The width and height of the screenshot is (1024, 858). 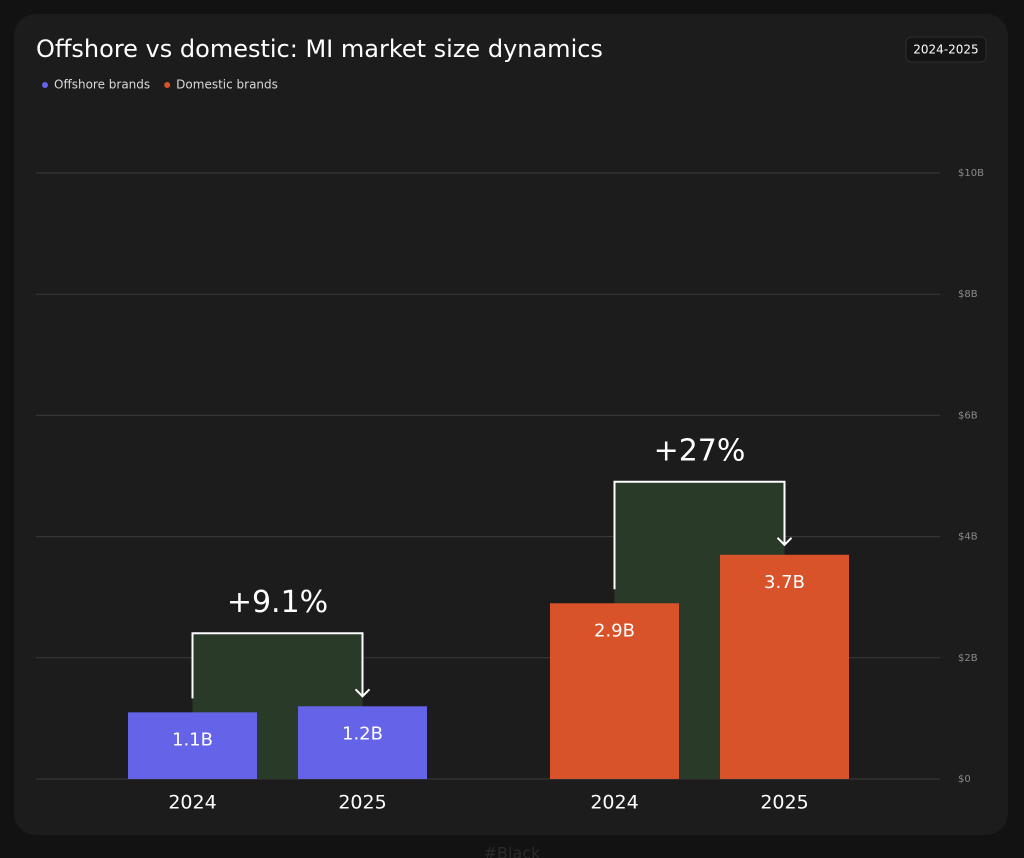 What do you see at coordinates (362, 733) in the screenshot?
I see `value-label: 1.2B` at bounding box center [362, 733].